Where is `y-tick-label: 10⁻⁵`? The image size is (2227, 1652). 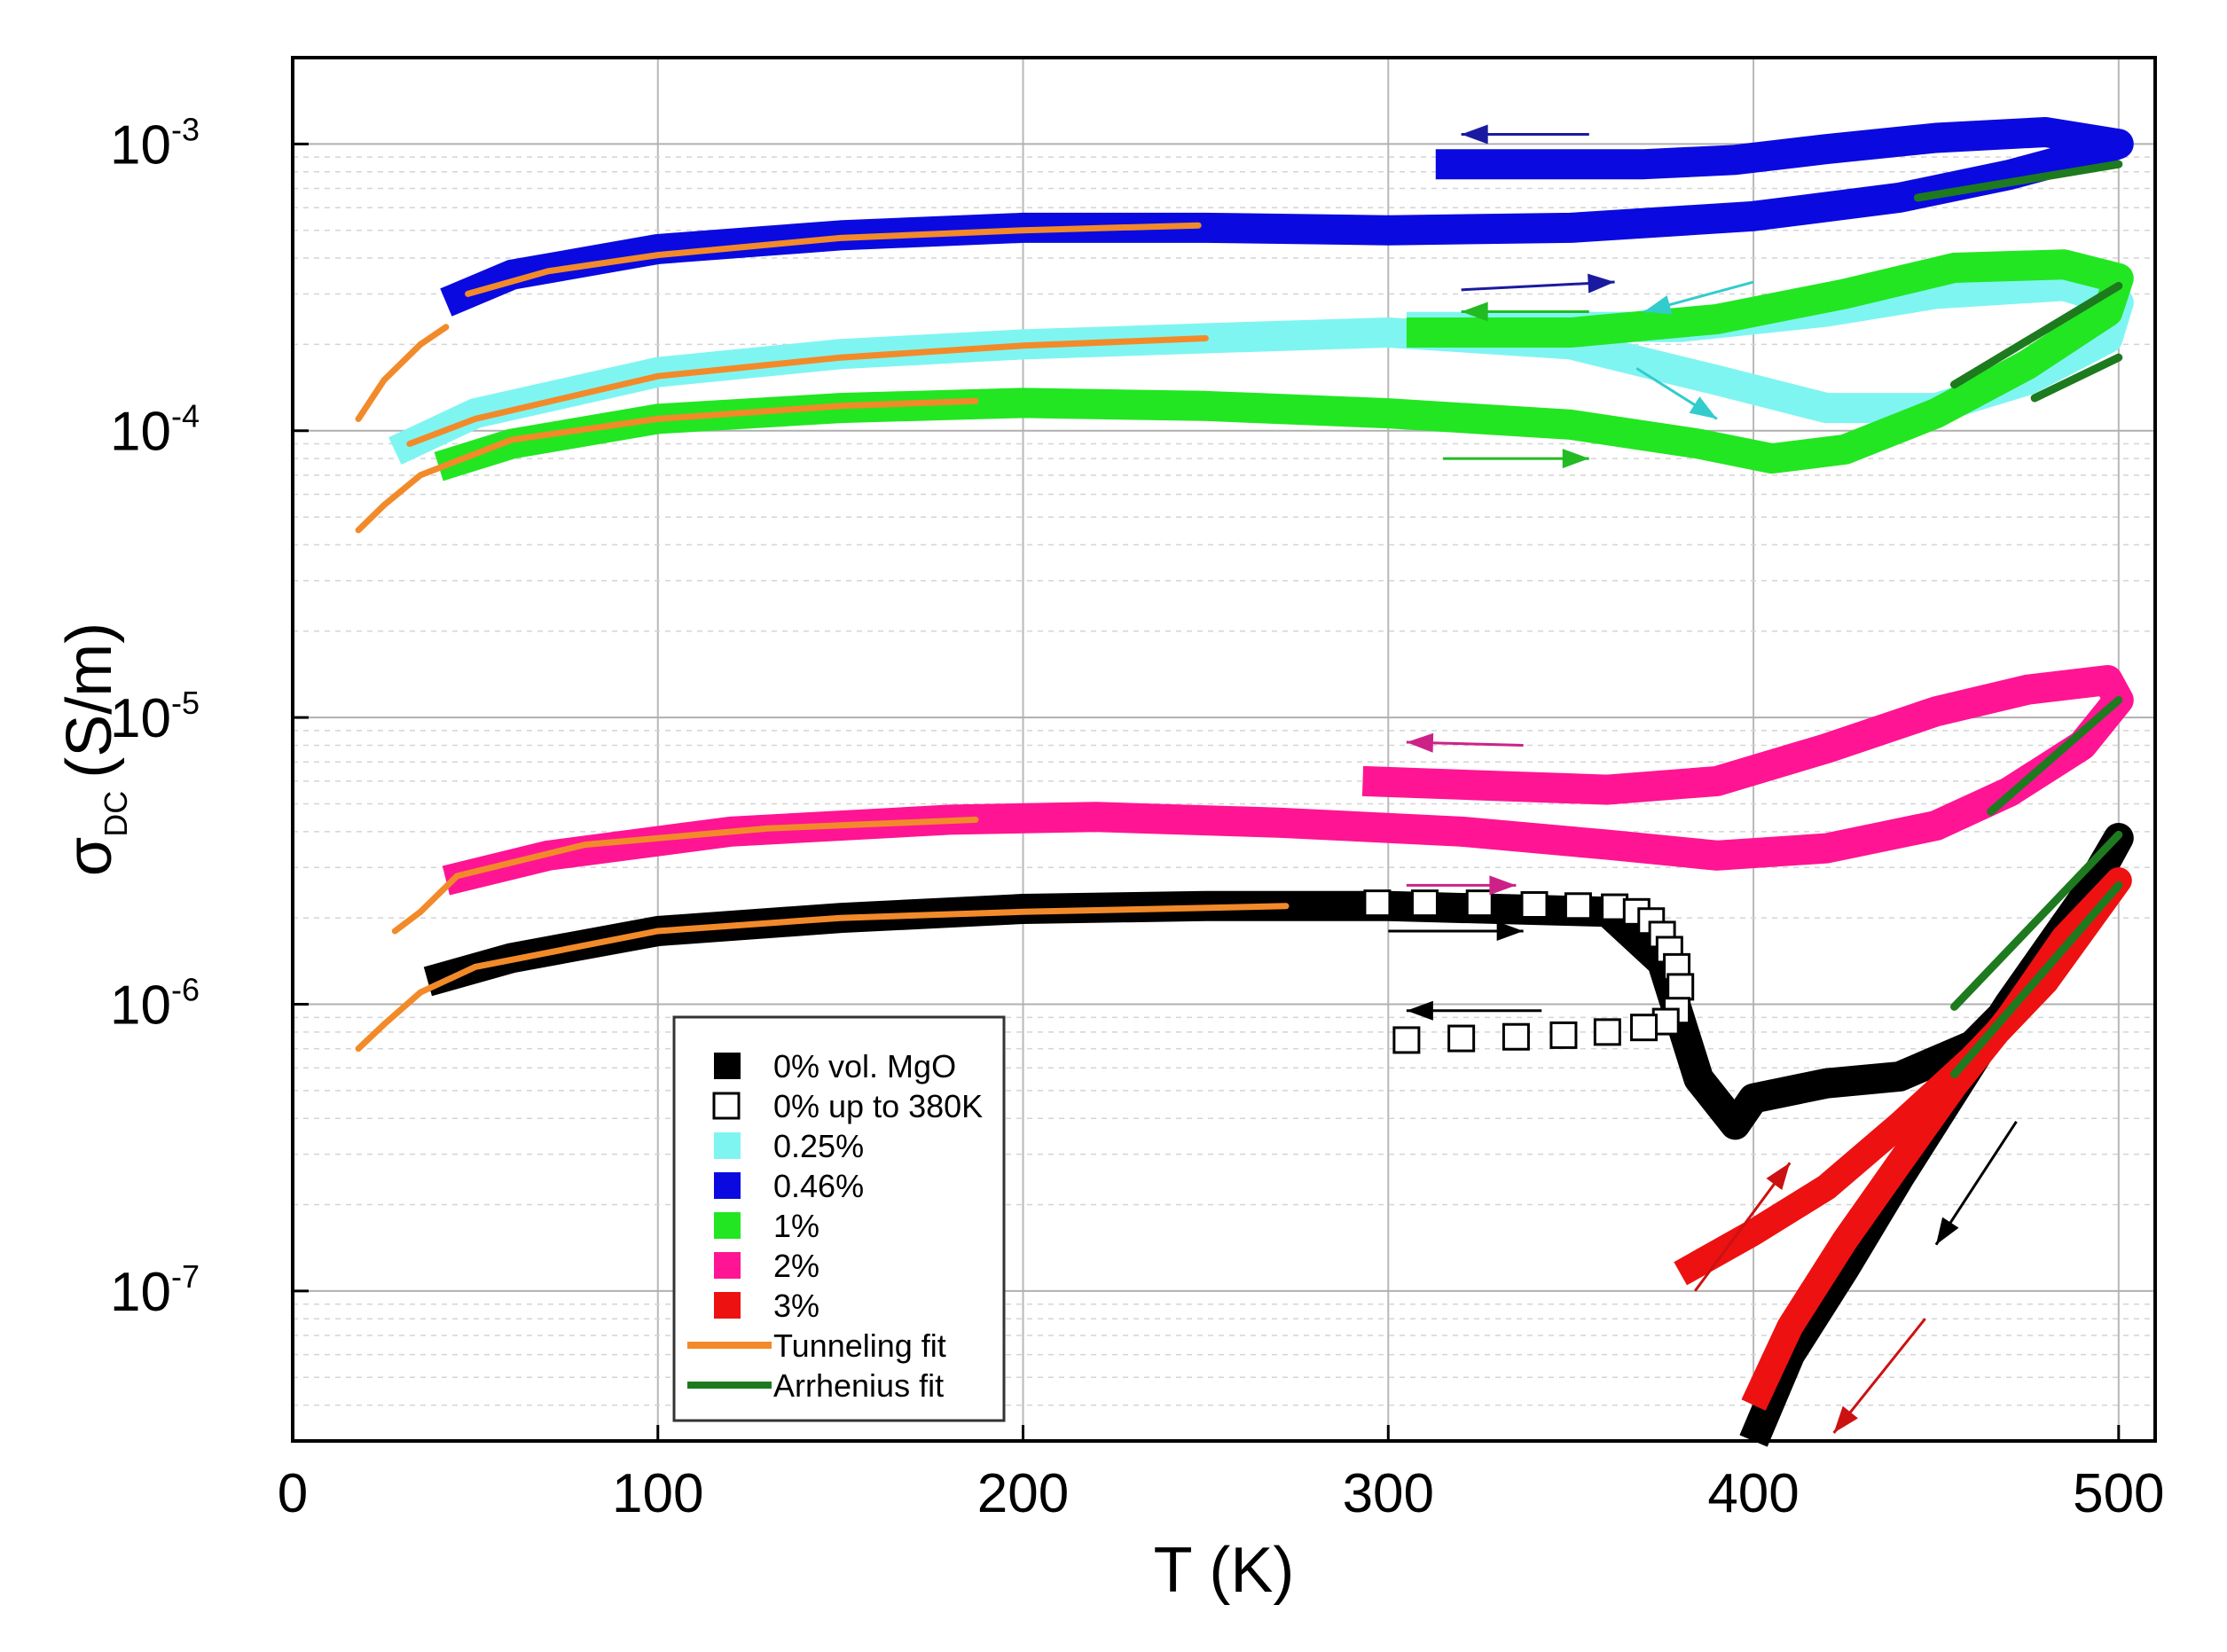
y-tick-label: 10⁻⁵ is located at coordinates (155, 717).